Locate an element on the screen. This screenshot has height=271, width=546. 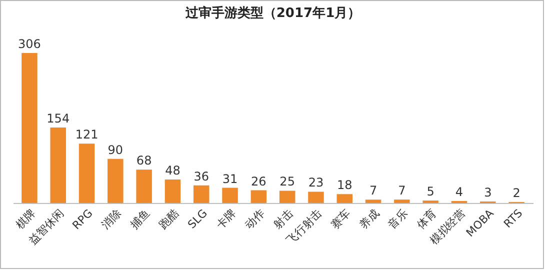
data-label: 36 is located at coordinates (202, 176).